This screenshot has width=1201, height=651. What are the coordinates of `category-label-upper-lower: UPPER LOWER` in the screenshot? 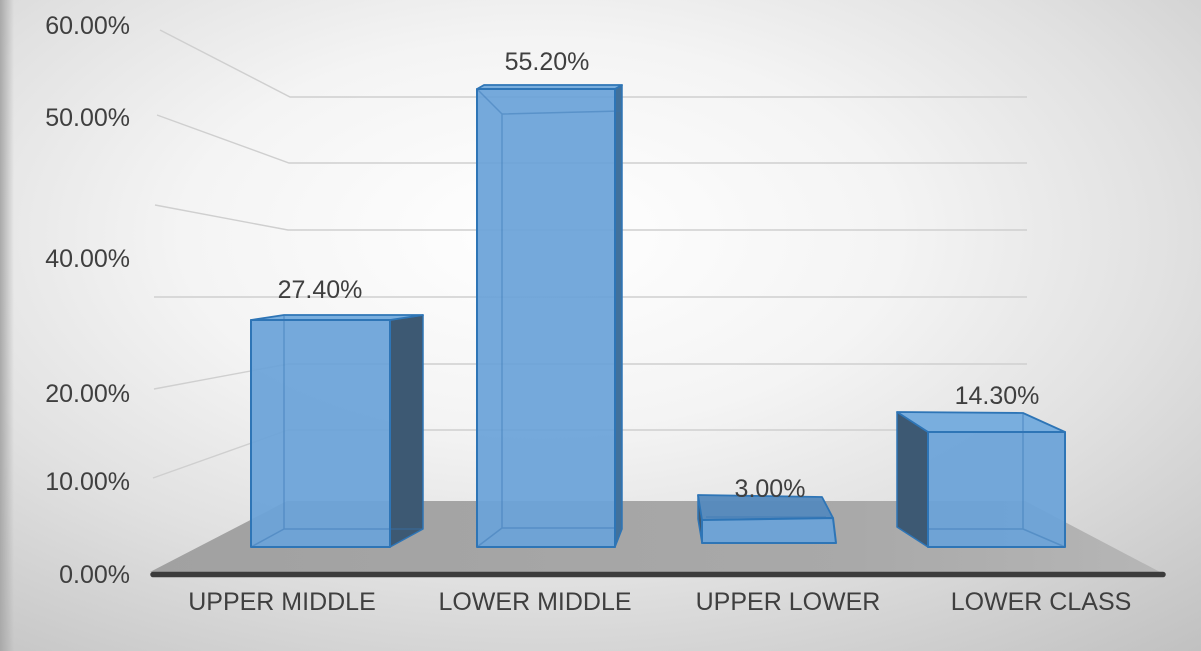 It's located at (788, 602).